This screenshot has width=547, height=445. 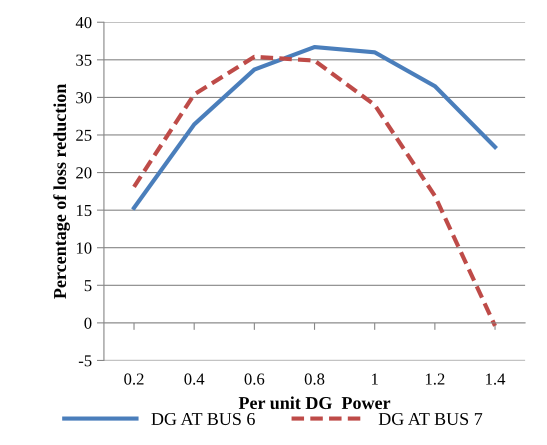 I want to click on x-tick-label: 0.4, so click(x=194, y=379).